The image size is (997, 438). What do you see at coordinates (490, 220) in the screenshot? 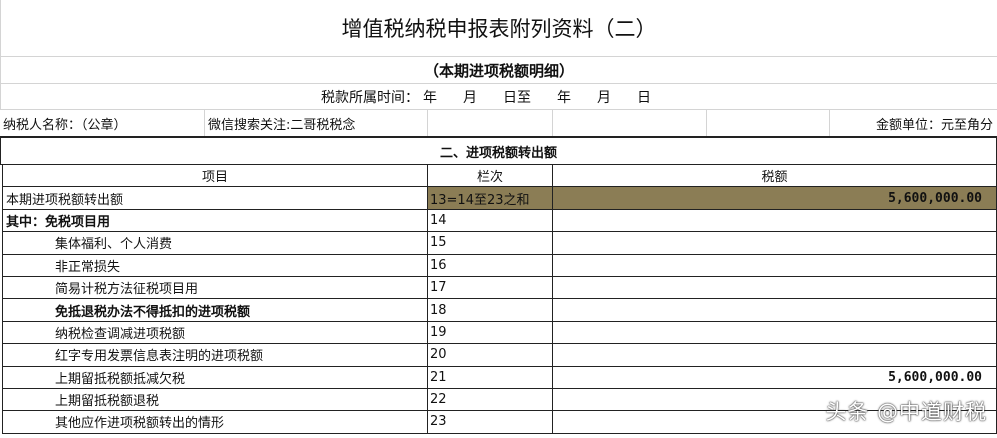
I see `row-line: 14` at bounding box center [490, 220].